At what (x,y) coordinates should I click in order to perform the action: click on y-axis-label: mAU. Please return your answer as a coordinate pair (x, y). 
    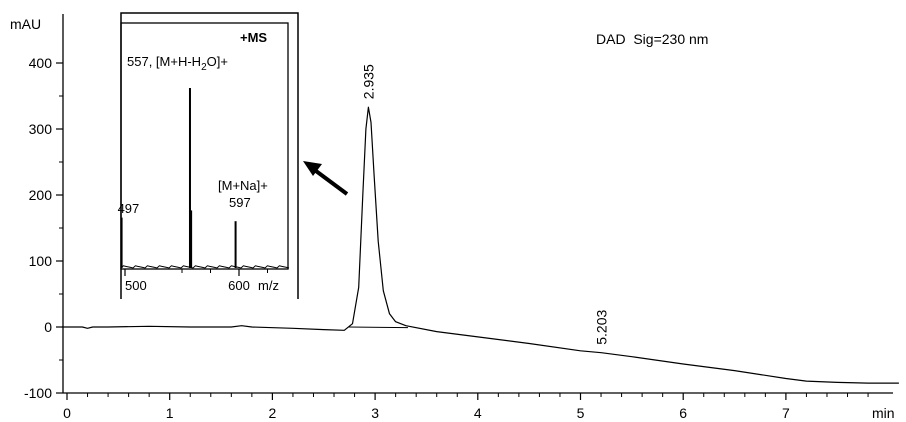
    Looking at the image, I should click on (25, 24).